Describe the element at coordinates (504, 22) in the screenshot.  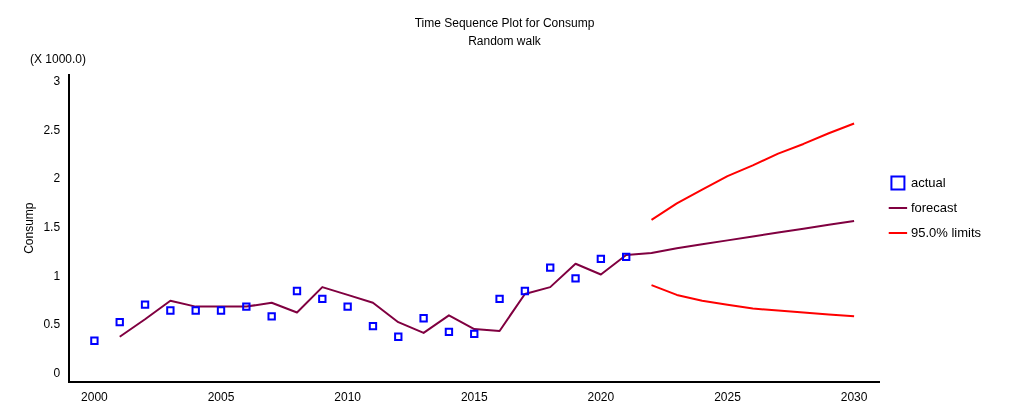
I see `chart-title: Time Sequence Plot for Consump` at that location.